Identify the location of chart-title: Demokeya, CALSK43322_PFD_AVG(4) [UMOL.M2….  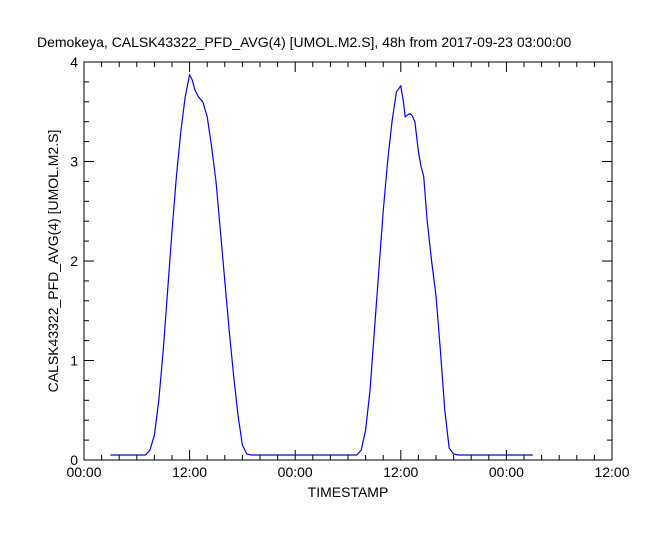
(304, 42).